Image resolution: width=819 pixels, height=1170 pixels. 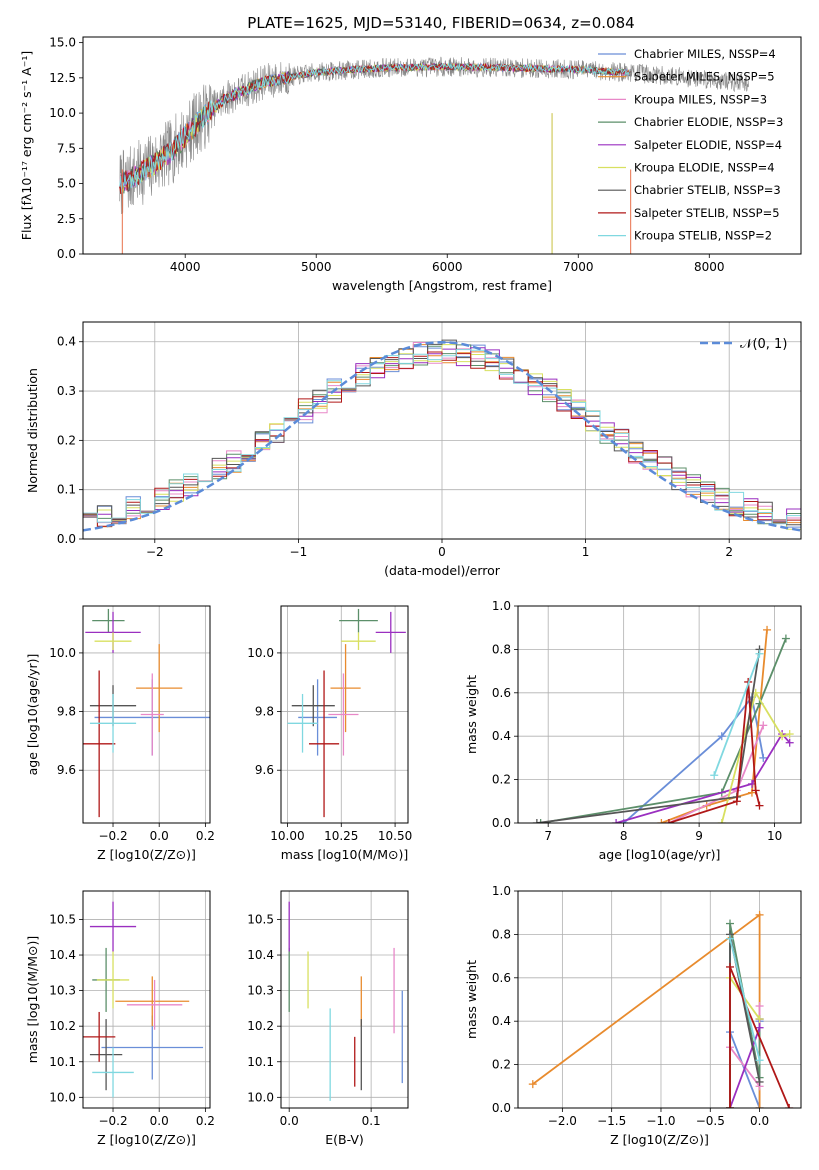 I want to click on age-vs-Z-plot-area, so click(x=146, y=713).